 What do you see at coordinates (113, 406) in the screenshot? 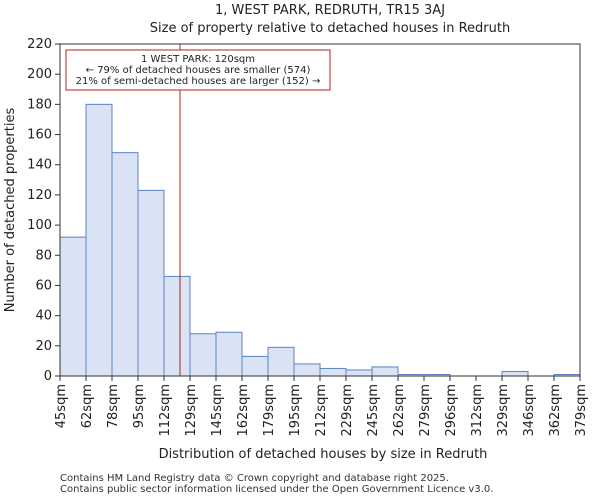
I see `x-tick-label: 78sqm` at bounding box center [113, 406].